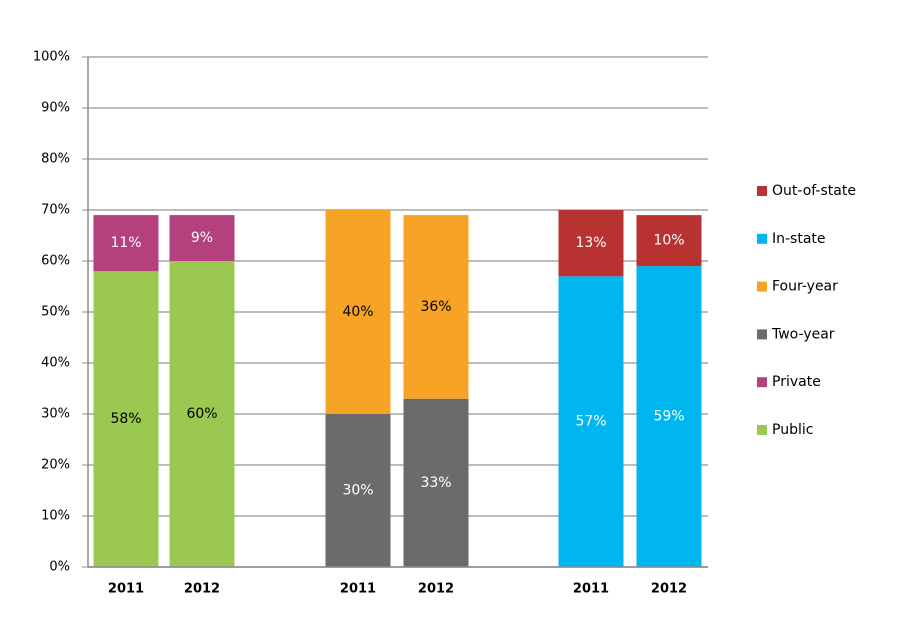 The image size is (900, 629). I want to click on data-label: 33%, so click(435, 483).